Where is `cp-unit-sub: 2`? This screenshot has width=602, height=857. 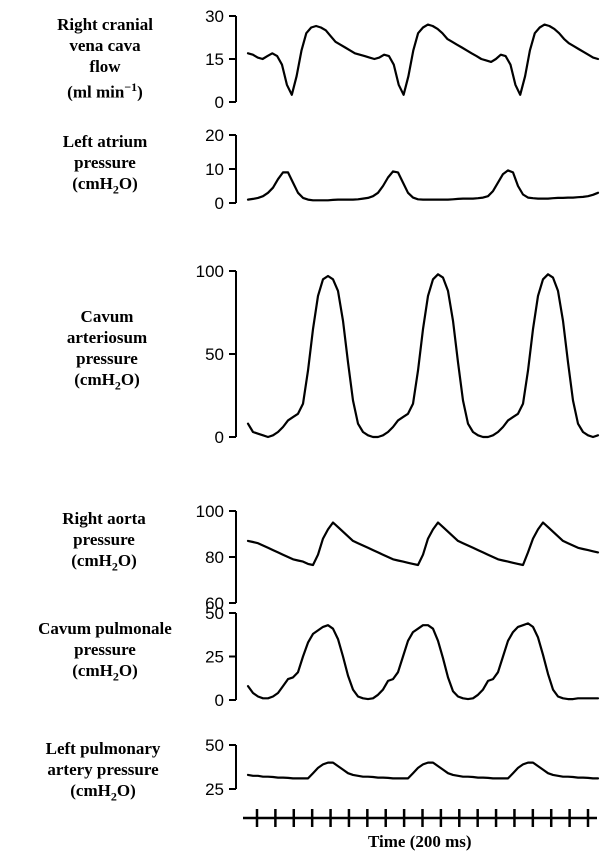
cp-unit-sub: 2 is located at coordinates (115, 676).